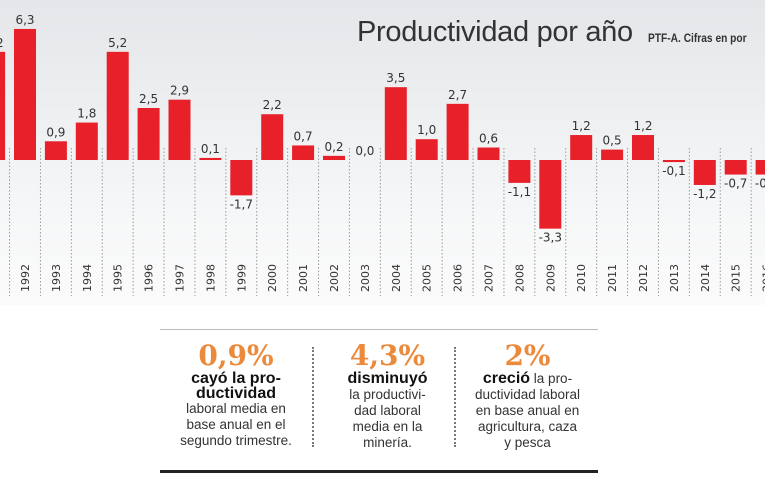  What do you see at coordinates (581, 126) in the screenshot?
I see `data-label-2010: 1,2` at bounding box center [581, 126].